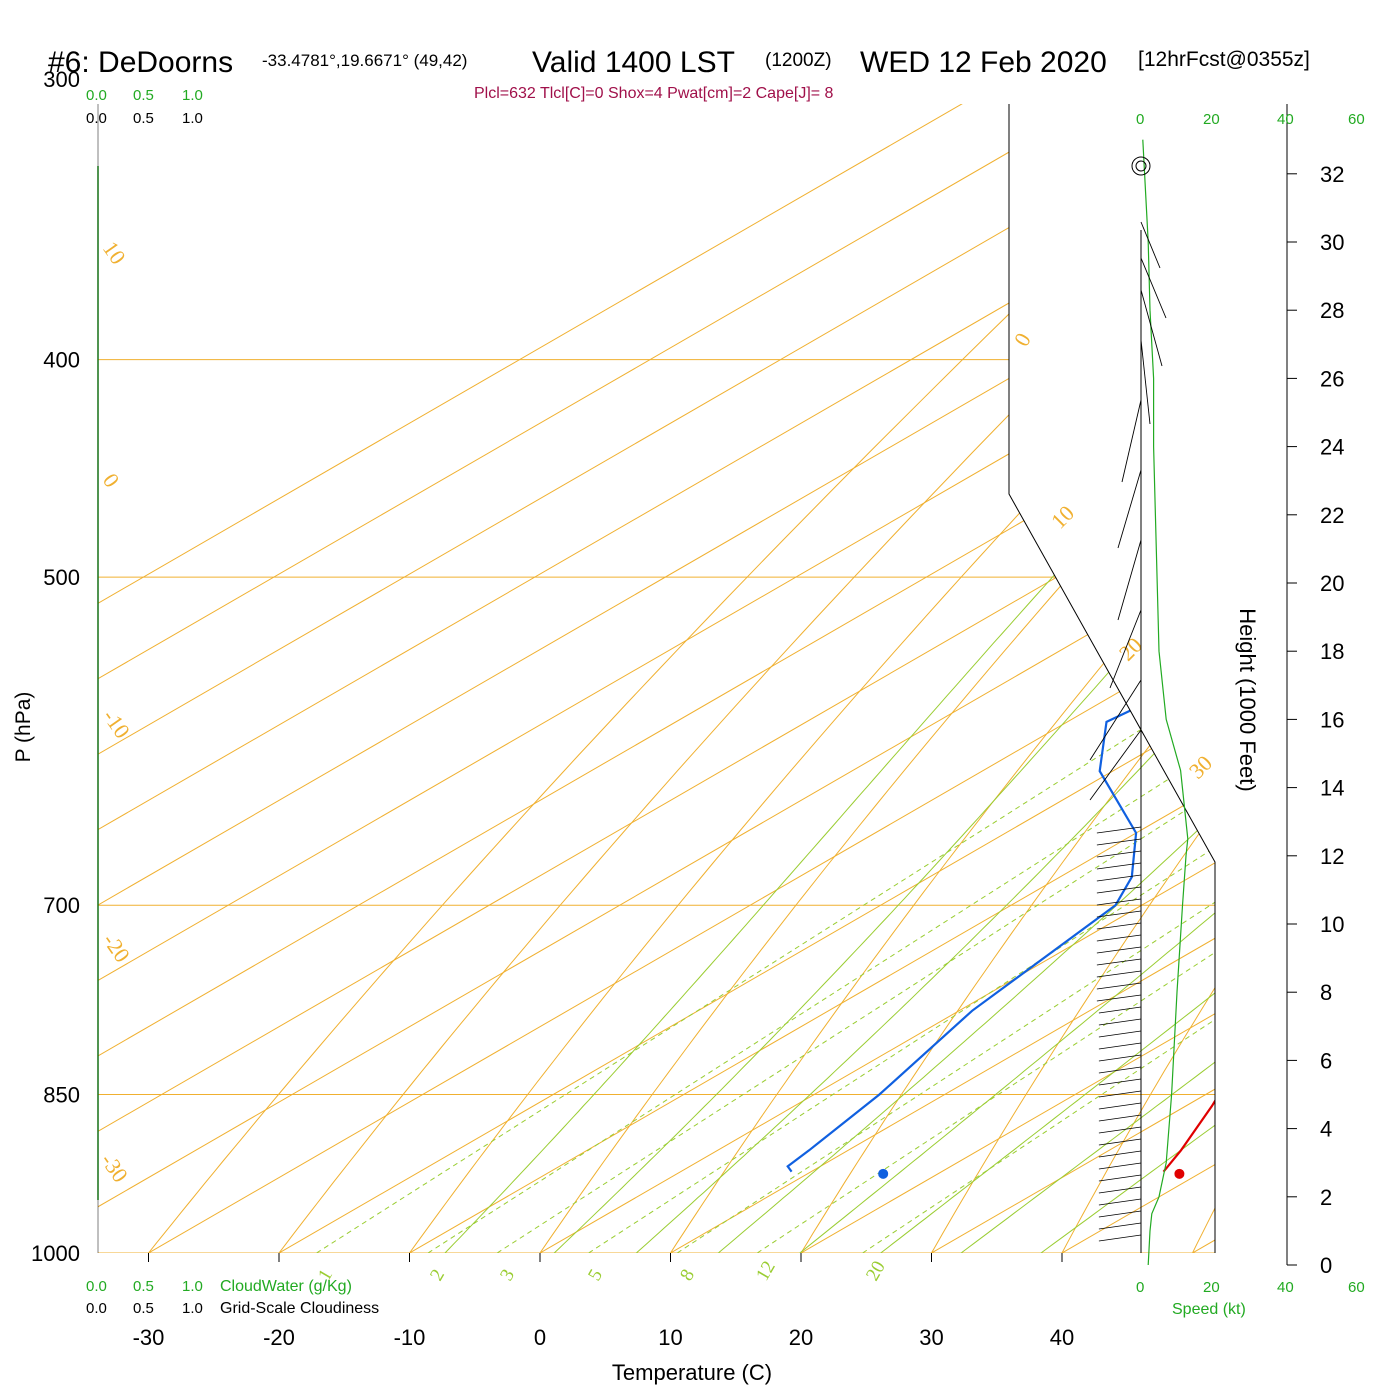 This screenshot has height=1400, width=1400. Describe the element at coordinates (1332, 310) in the screenshot. I see `height-tick-label: 28` at that location.